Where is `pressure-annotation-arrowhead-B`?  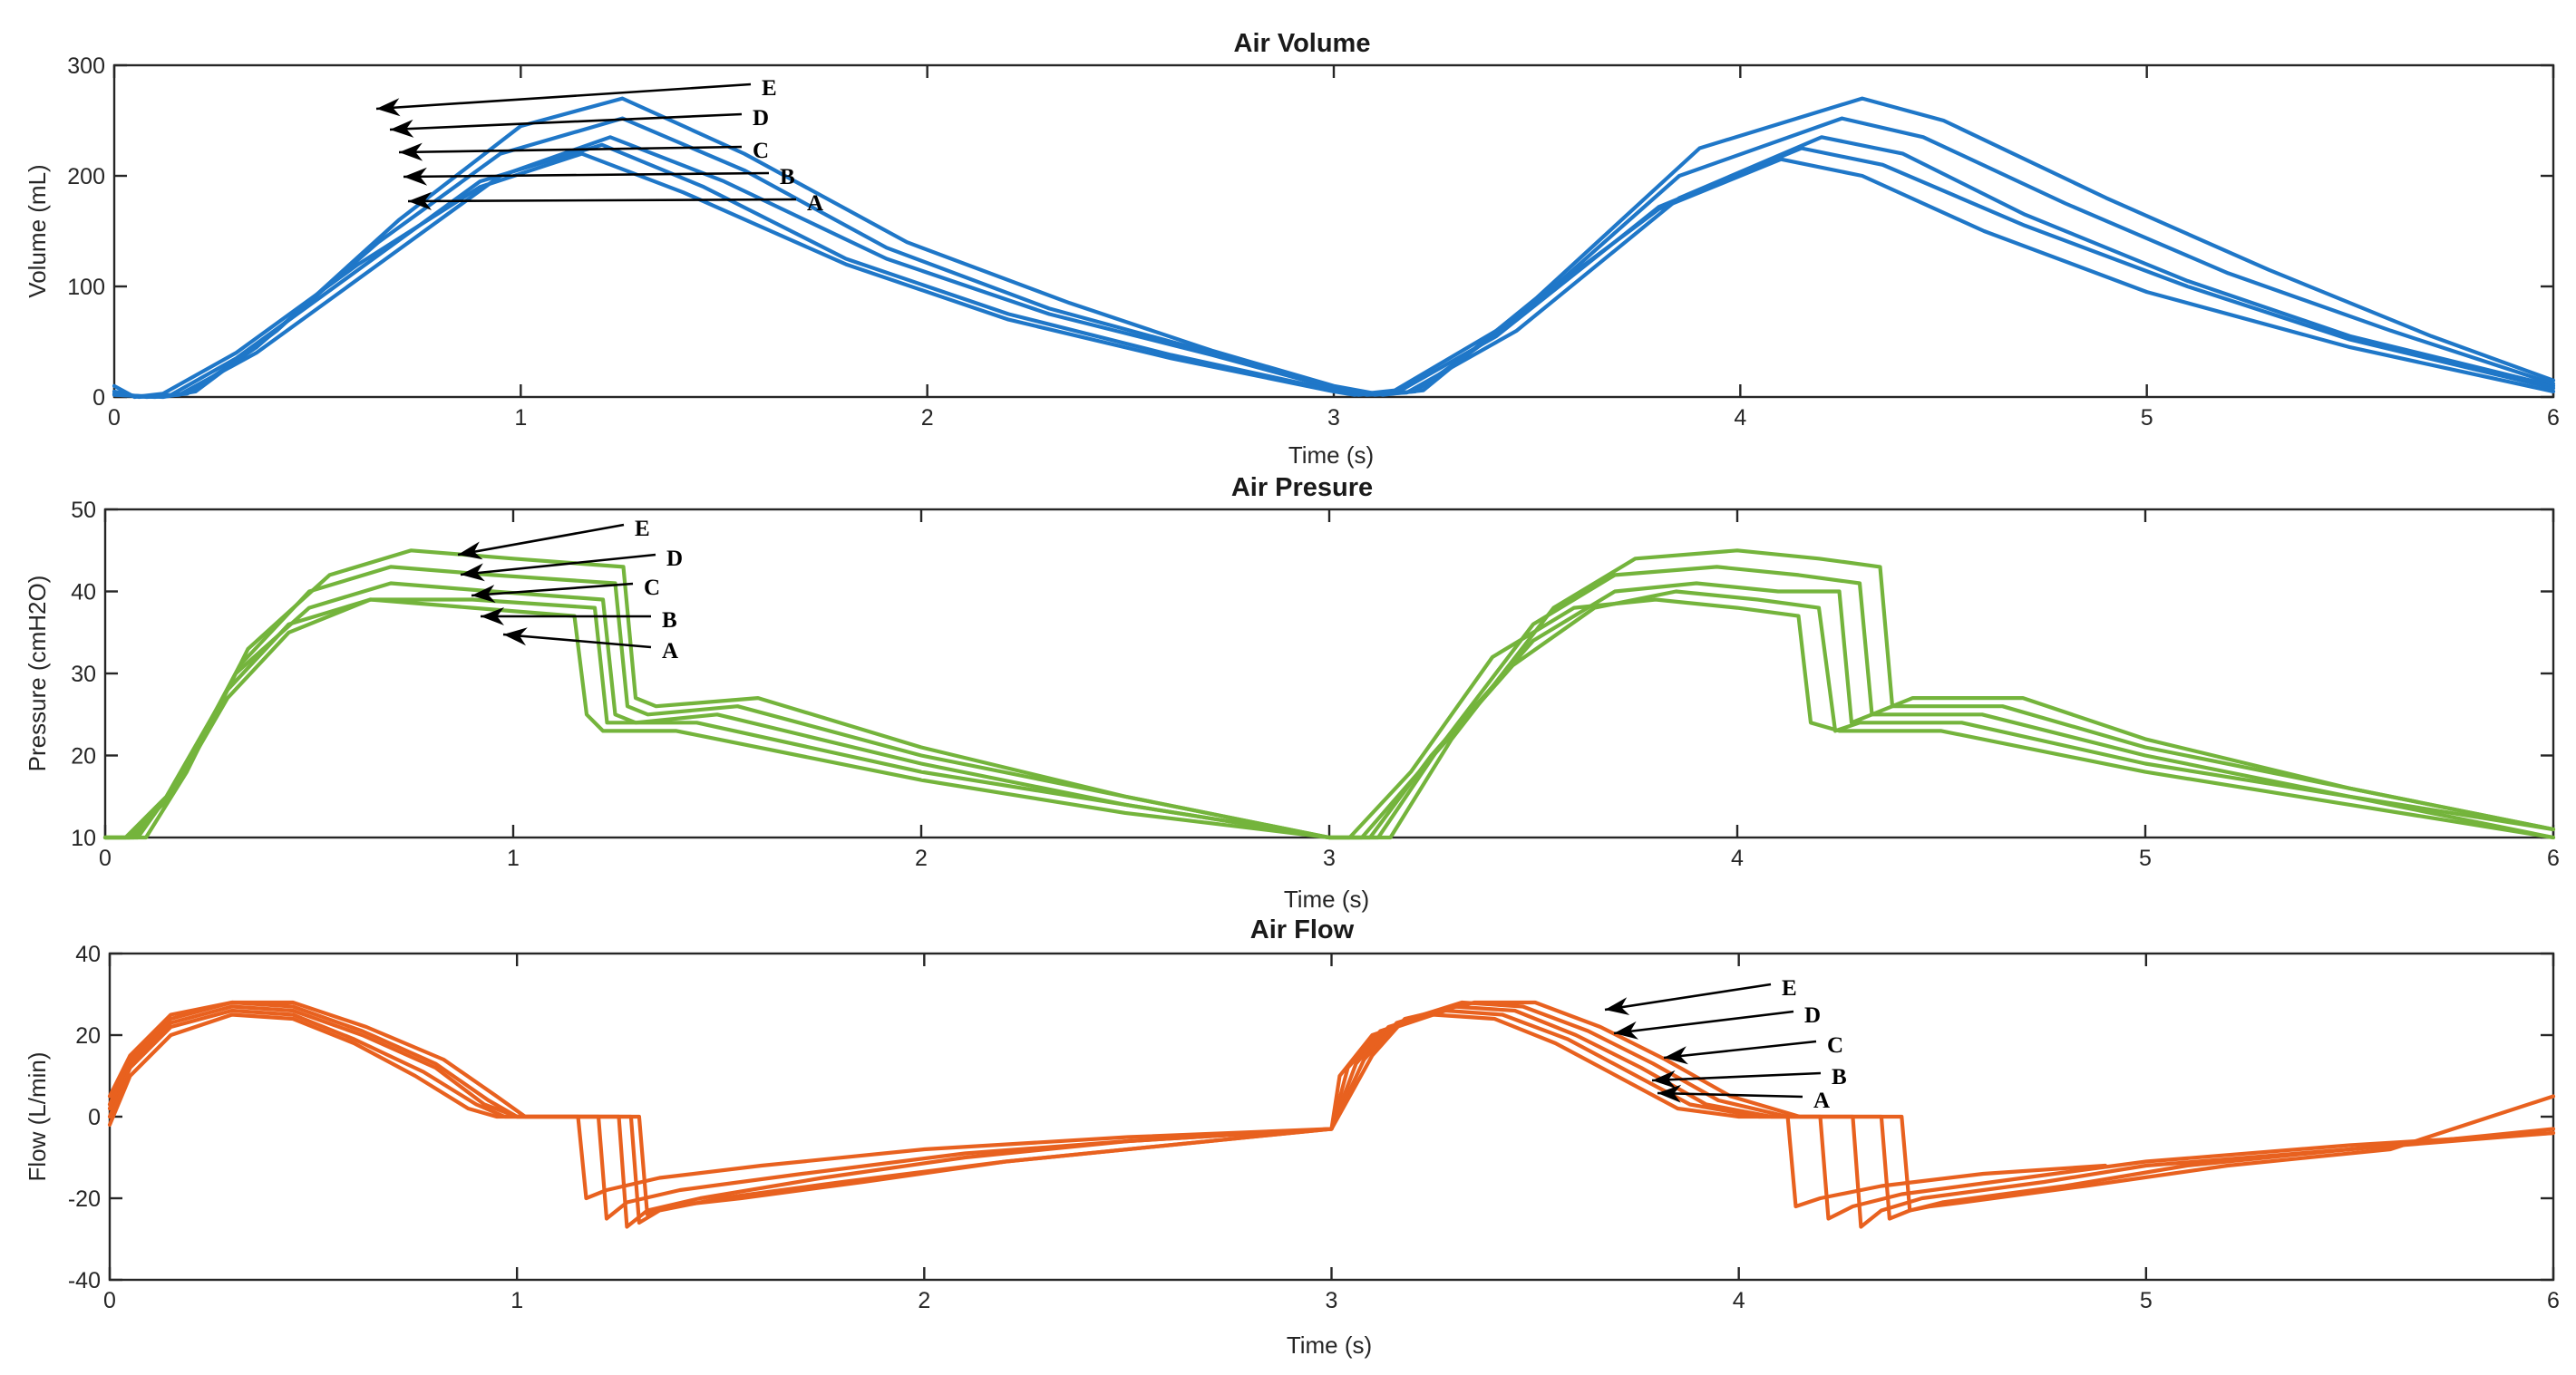
pressure-annotation-arrowhead-B is located at coordinates (492, 616).